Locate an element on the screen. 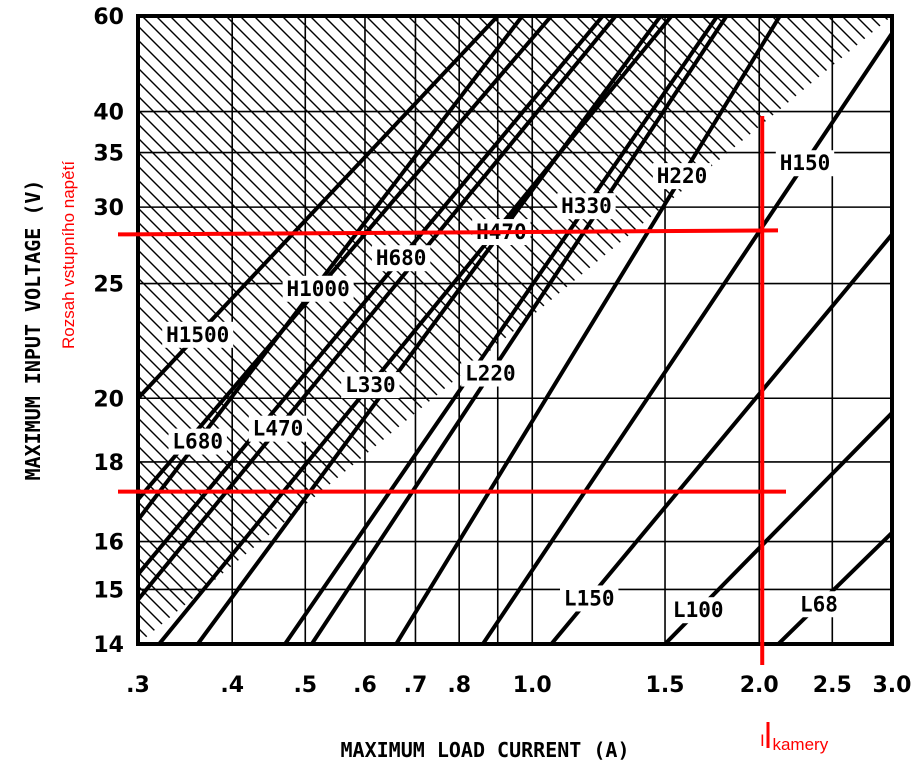  series-label-l100: L100 is located at coordinates (698, 610).